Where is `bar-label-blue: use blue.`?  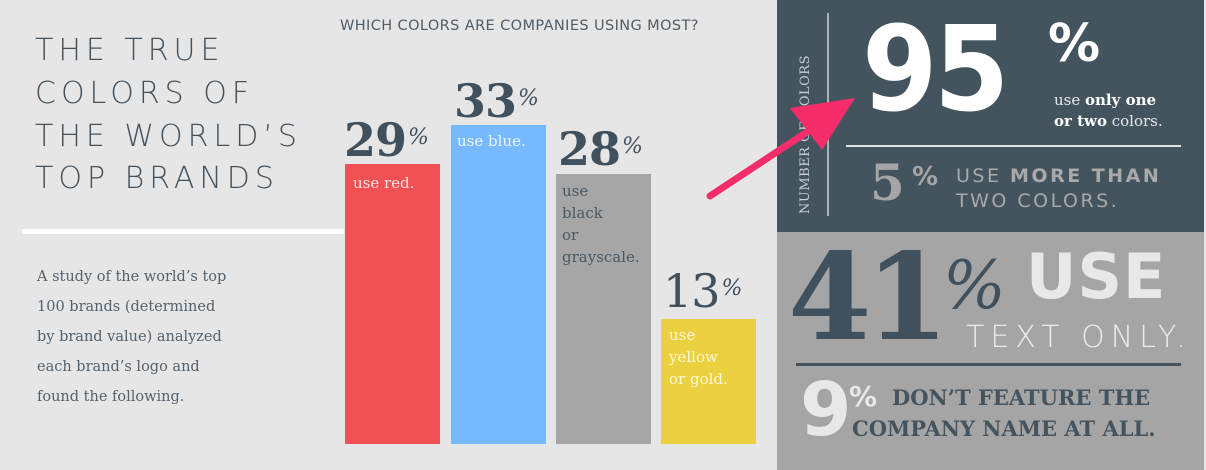
bar-label-blue: use blue. is located at coordinates (491, 141).